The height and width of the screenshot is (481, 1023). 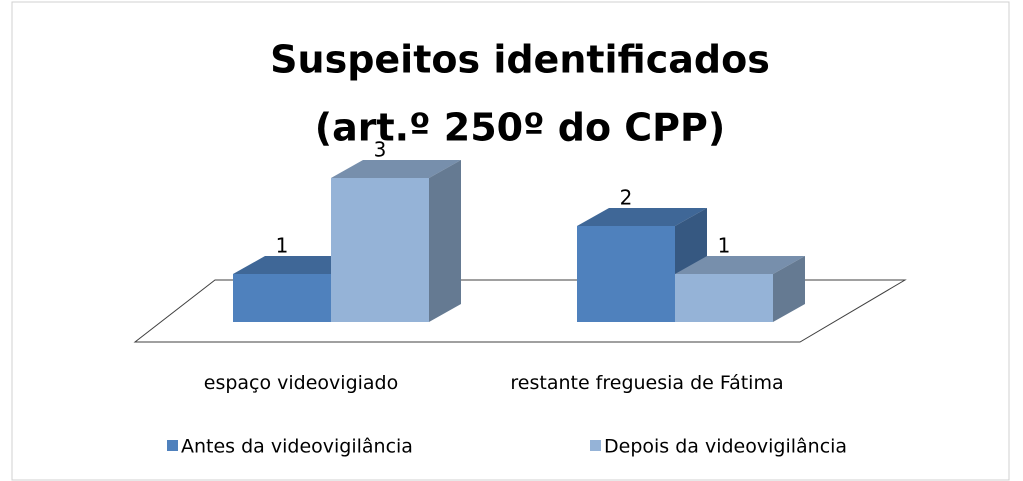 I want to click on x-tick-label: restante freguesia de Fátima, so click(x=647, y=383).